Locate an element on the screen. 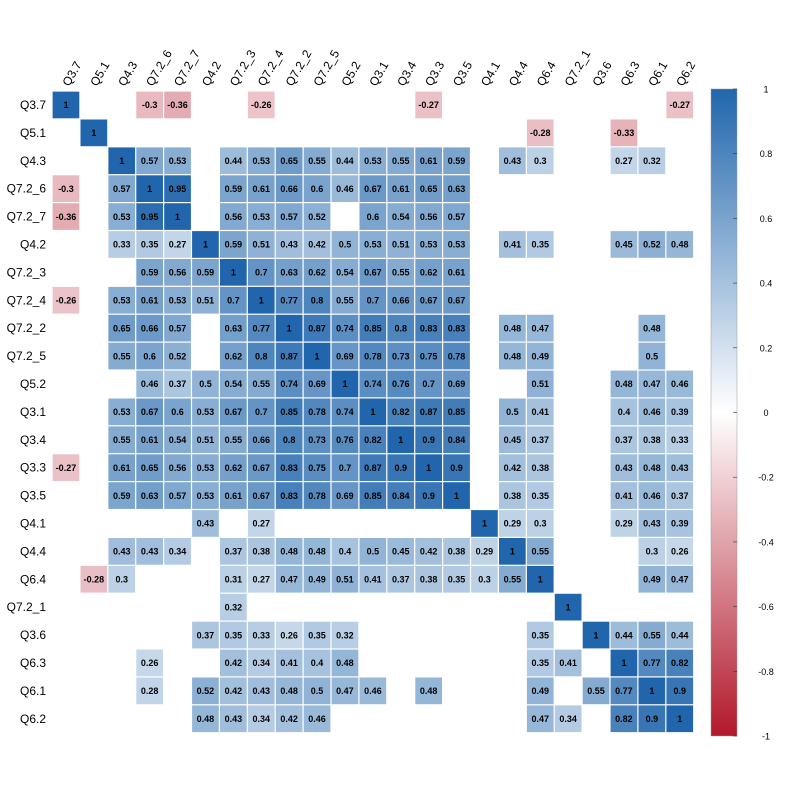 Image resolution: width=800 pixels, height=800 pixels. cell-value-label: 0.87 is located at coordinates (429, 412).